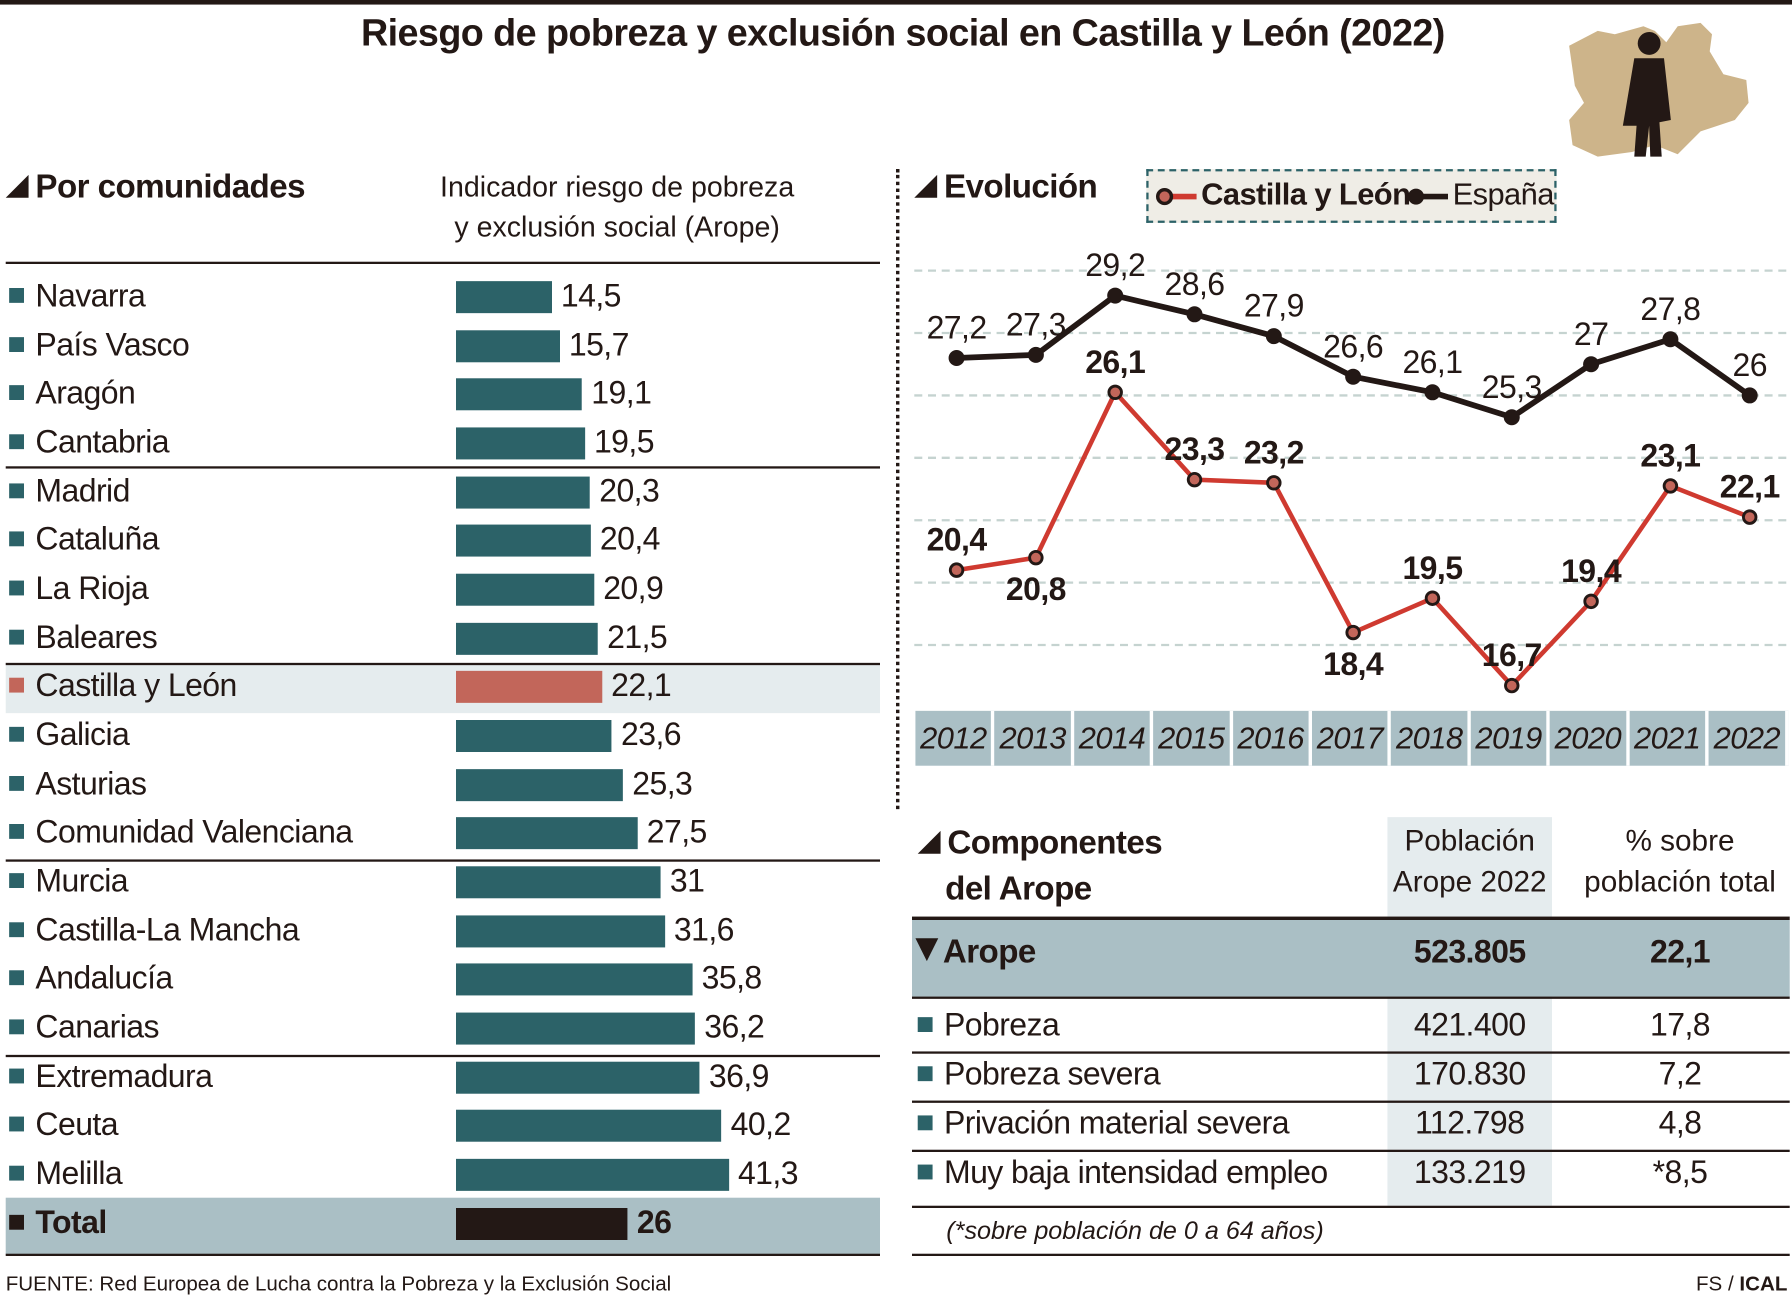 This screenshot has height=1300, width=1792. I want to click on spain-value-label: 28,6, so click(1195, 284).